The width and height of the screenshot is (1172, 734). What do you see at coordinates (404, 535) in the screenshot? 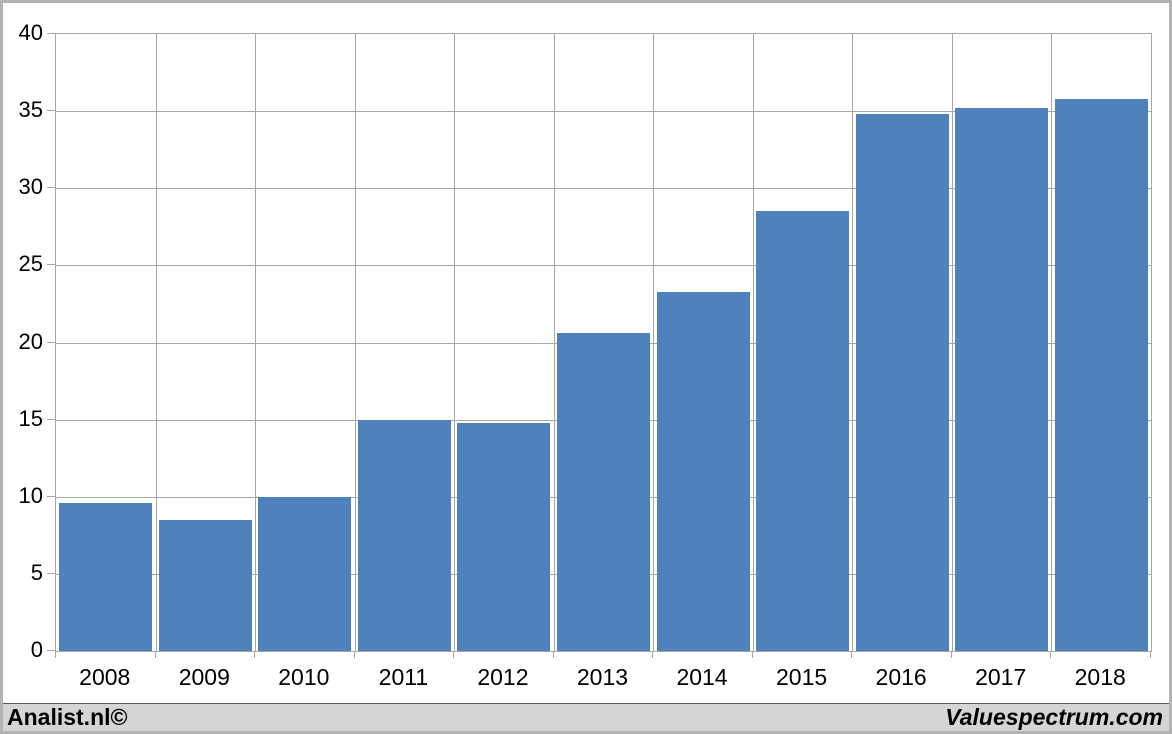
I see `bar-2011` at bounding box center [404, 535].